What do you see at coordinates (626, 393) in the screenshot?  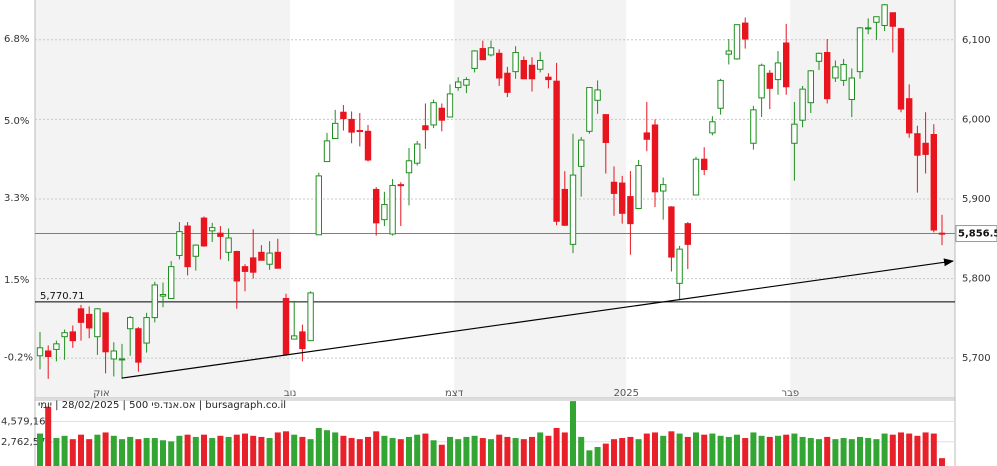 I see `x-tick-label: 2025` at bounding box center [626, 393].